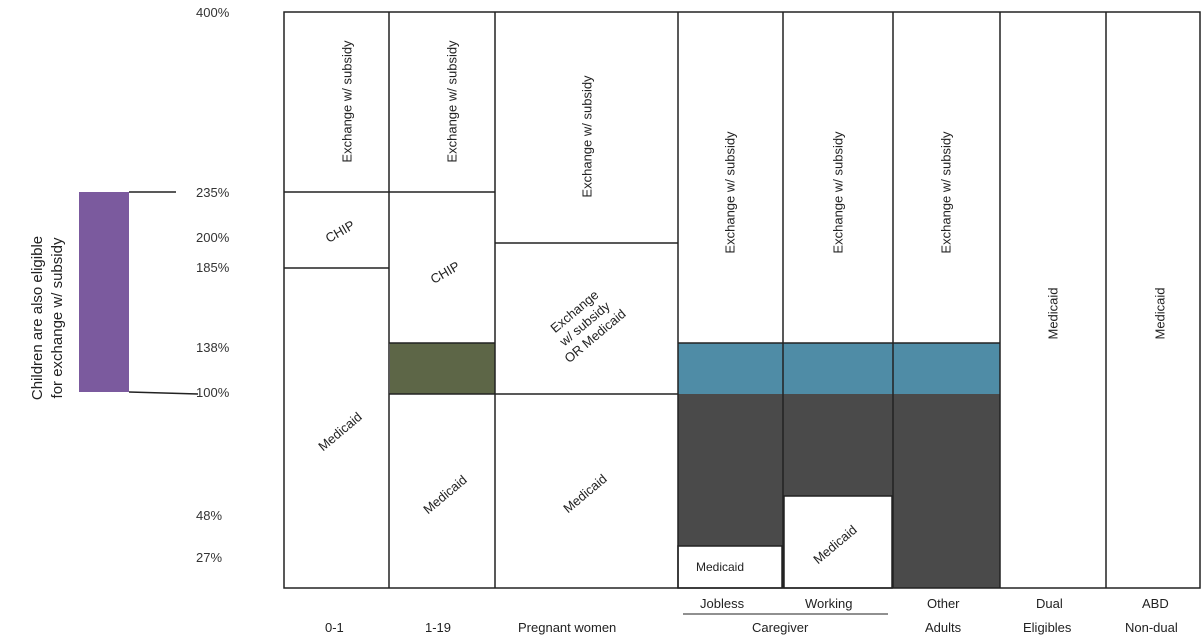  What do you see at coordinates (839, 368) in the screenshot?
I see `blue-band-adults` at bounding box center [839, 368].